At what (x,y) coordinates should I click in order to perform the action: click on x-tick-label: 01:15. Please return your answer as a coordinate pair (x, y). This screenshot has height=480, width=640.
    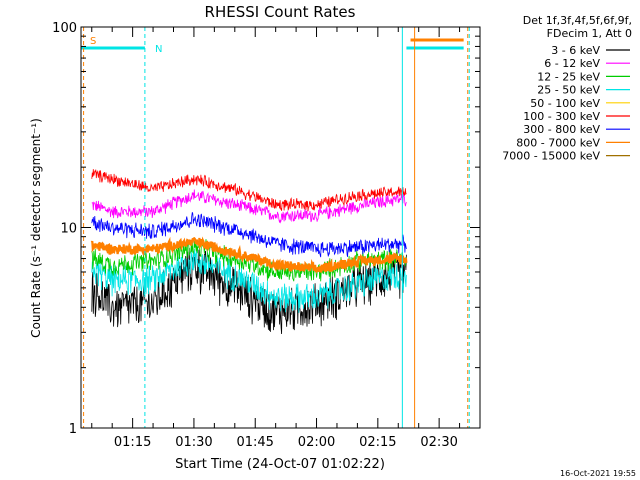
    Looking at the image, I should click on (132, 442).